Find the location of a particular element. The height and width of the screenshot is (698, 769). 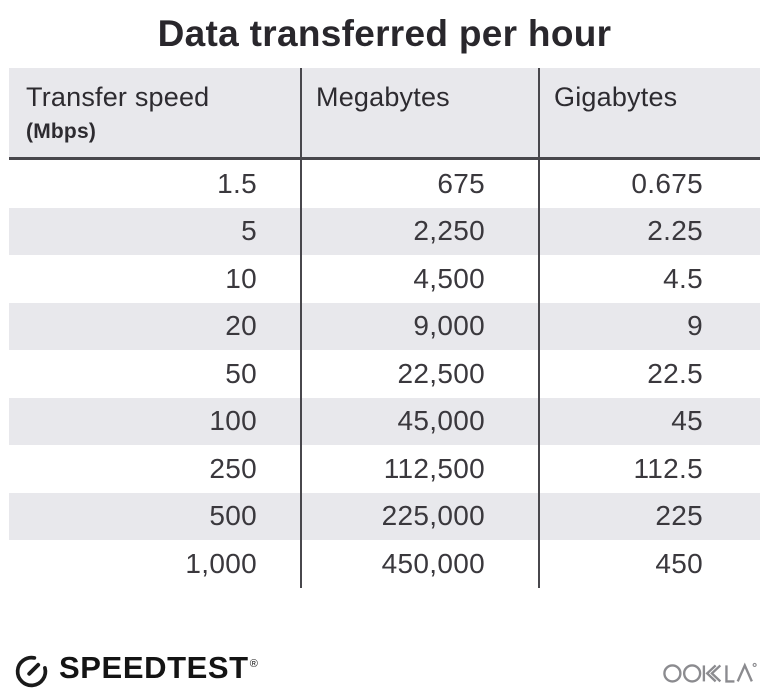

cell-megabytes: 675 is located at coordinates (419, 184).